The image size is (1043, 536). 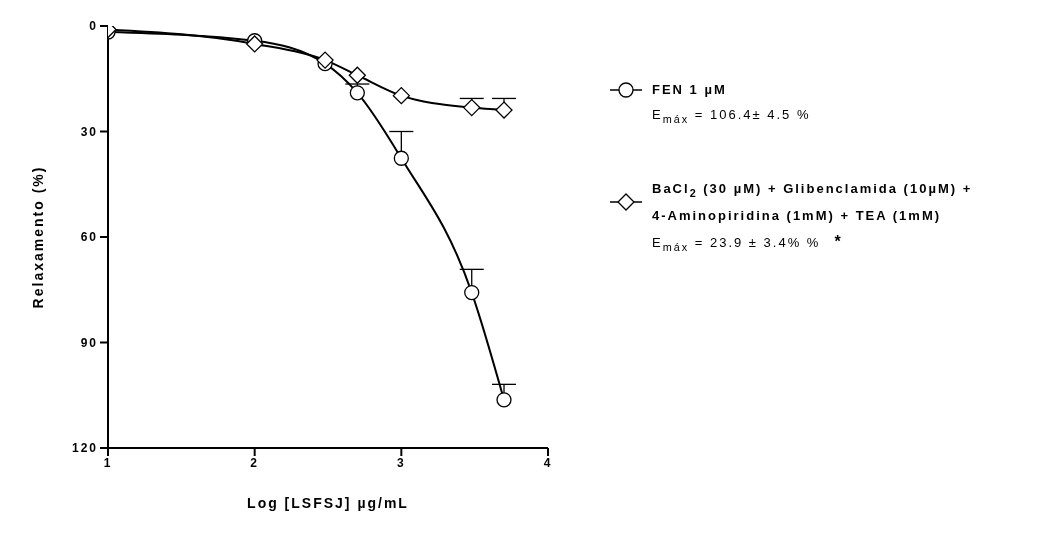 I want to click on text: E$_{máx}$ = 23.9 ± 3.4% %, so click(x=736, y=244).